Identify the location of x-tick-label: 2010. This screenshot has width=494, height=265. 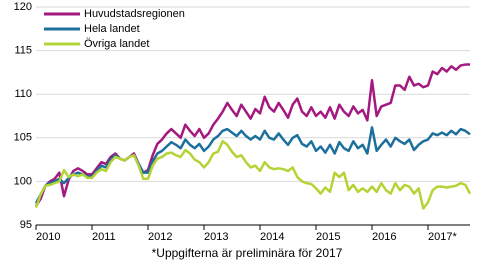
(48, 237).